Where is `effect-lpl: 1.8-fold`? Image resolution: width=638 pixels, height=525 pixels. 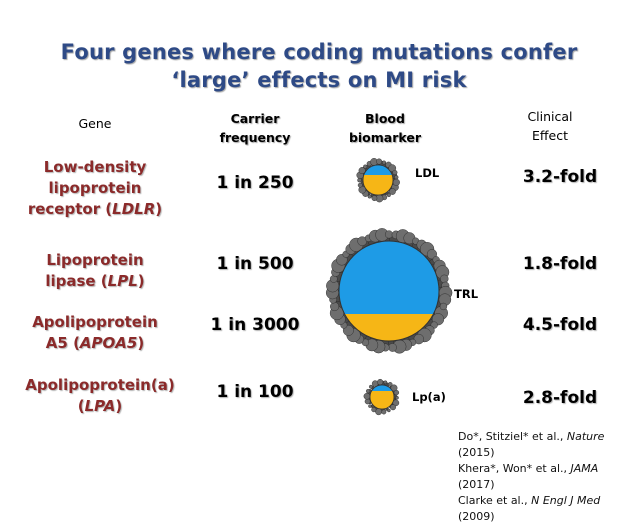
effect-lpl: 1.8-fold is located at coordinates (560, 264).